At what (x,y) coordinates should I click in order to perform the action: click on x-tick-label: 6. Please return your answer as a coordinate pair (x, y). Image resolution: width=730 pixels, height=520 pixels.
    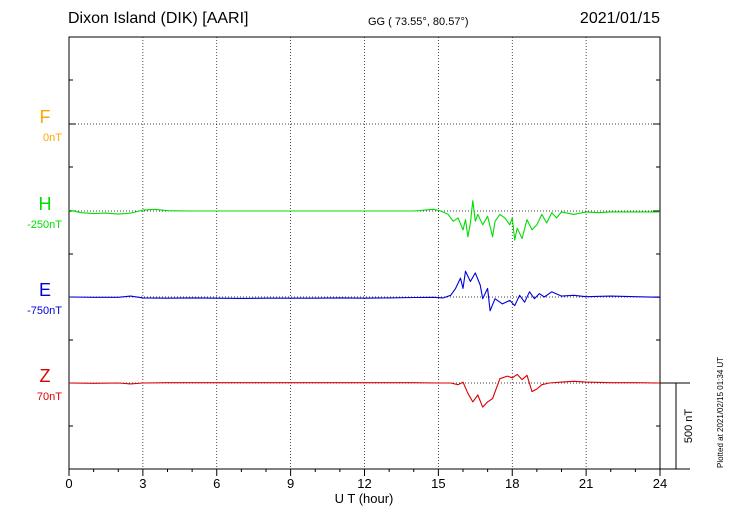
    Looking at the image, I should click on (216, 483).